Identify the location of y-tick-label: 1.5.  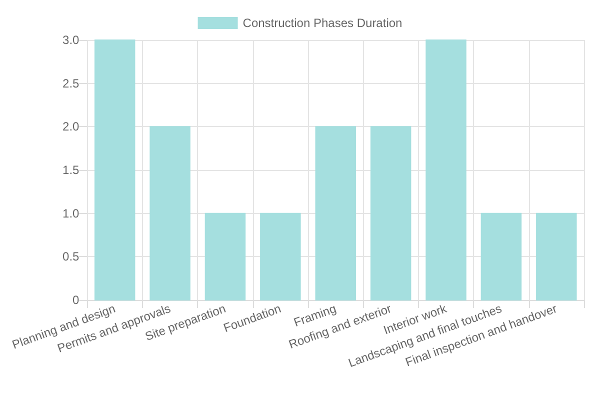
(71, 170).